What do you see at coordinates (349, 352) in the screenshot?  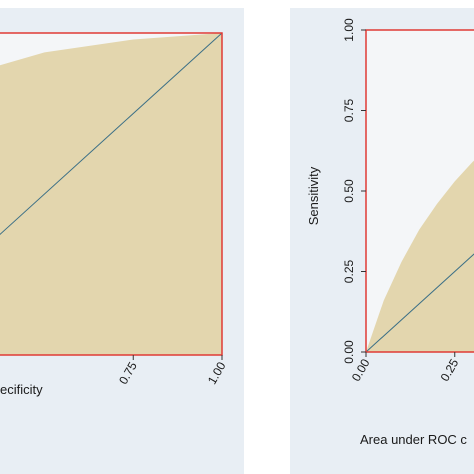 I see `right-y-tick-label: 0.00` at bounding box center [349, 352].